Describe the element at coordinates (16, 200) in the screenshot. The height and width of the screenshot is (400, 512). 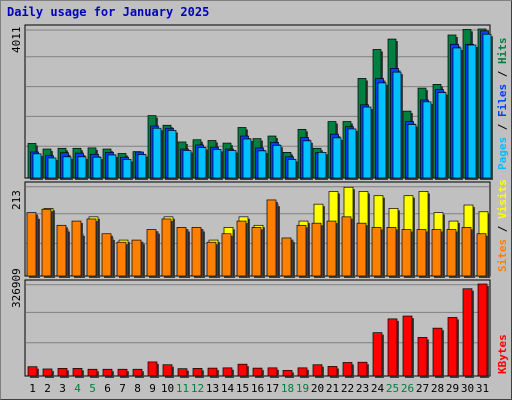
I see `visits-max-label: 213` at that location.